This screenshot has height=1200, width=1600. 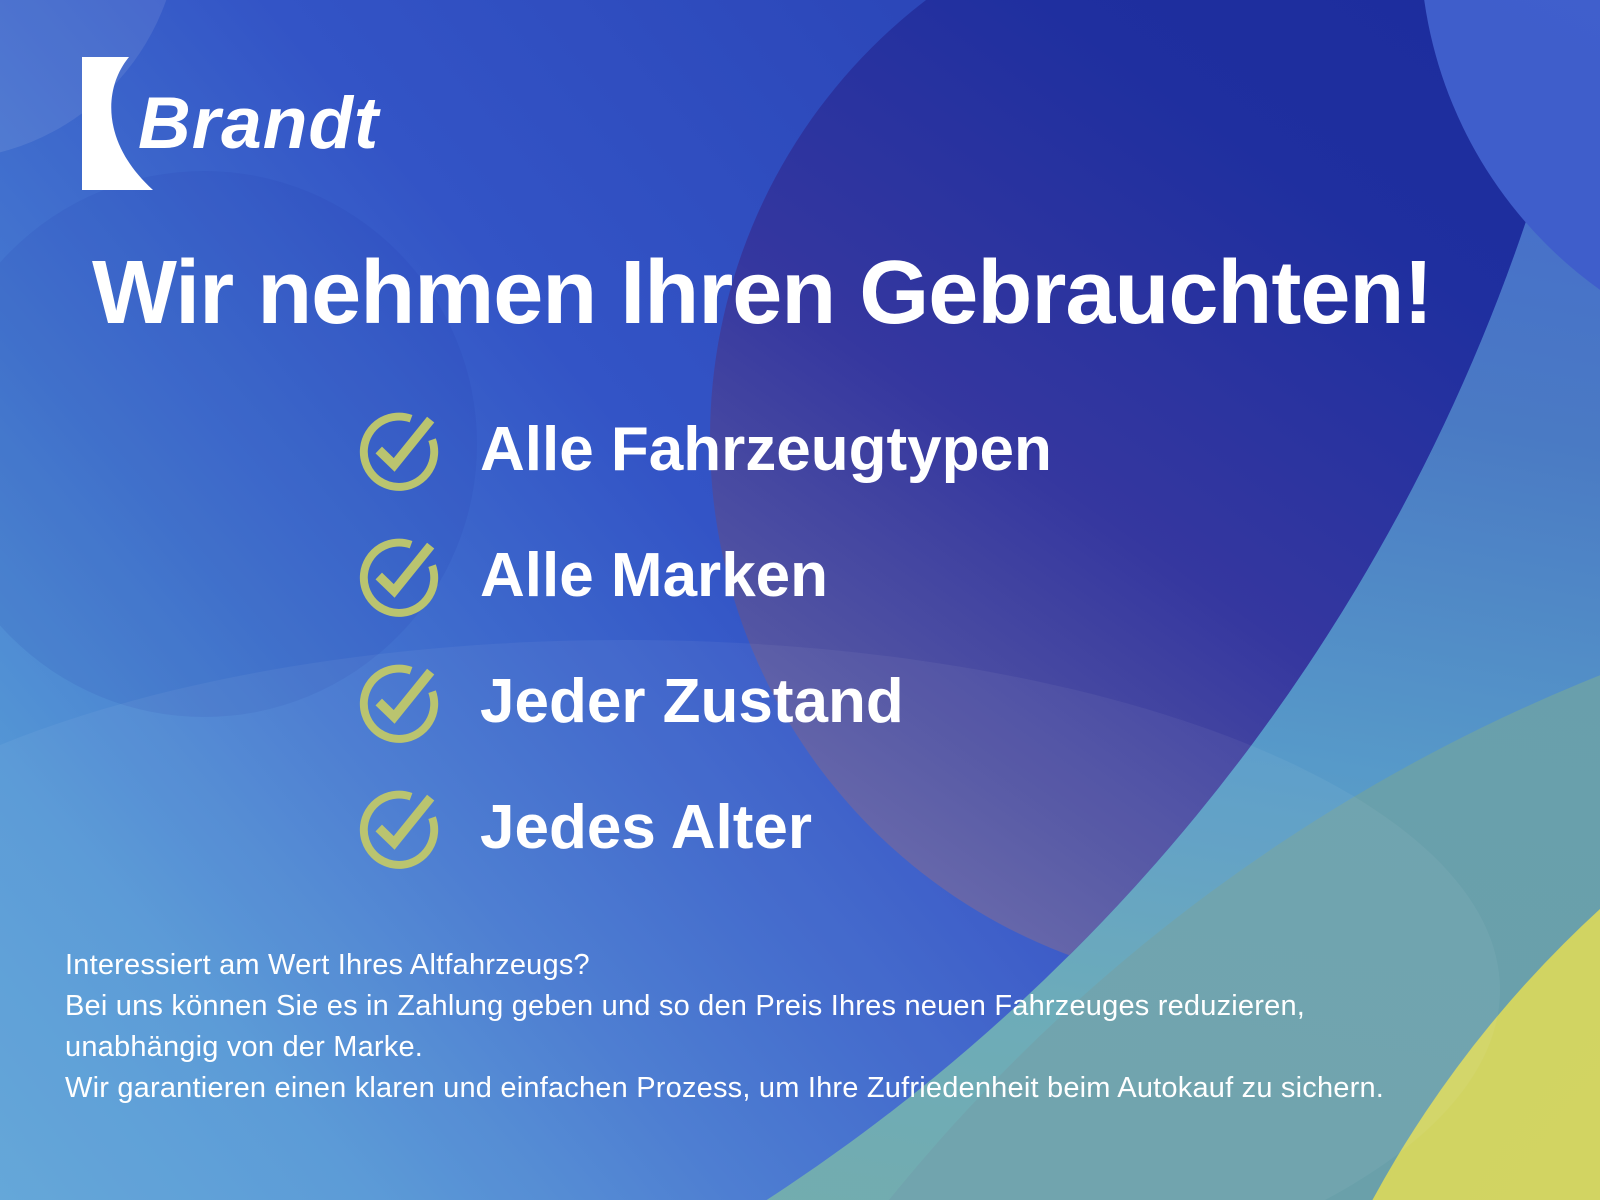 I want to click on headline: Wir nehmen Ihren Gebrauchten!, so click(x=762, y=293).